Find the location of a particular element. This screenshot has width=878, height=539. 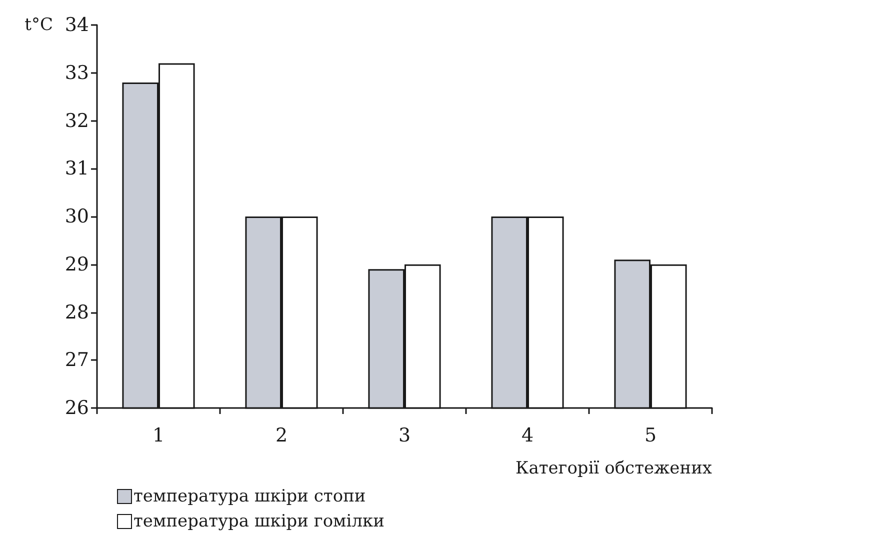

y-tick-label: 28 is located at coordinates (76, 312).